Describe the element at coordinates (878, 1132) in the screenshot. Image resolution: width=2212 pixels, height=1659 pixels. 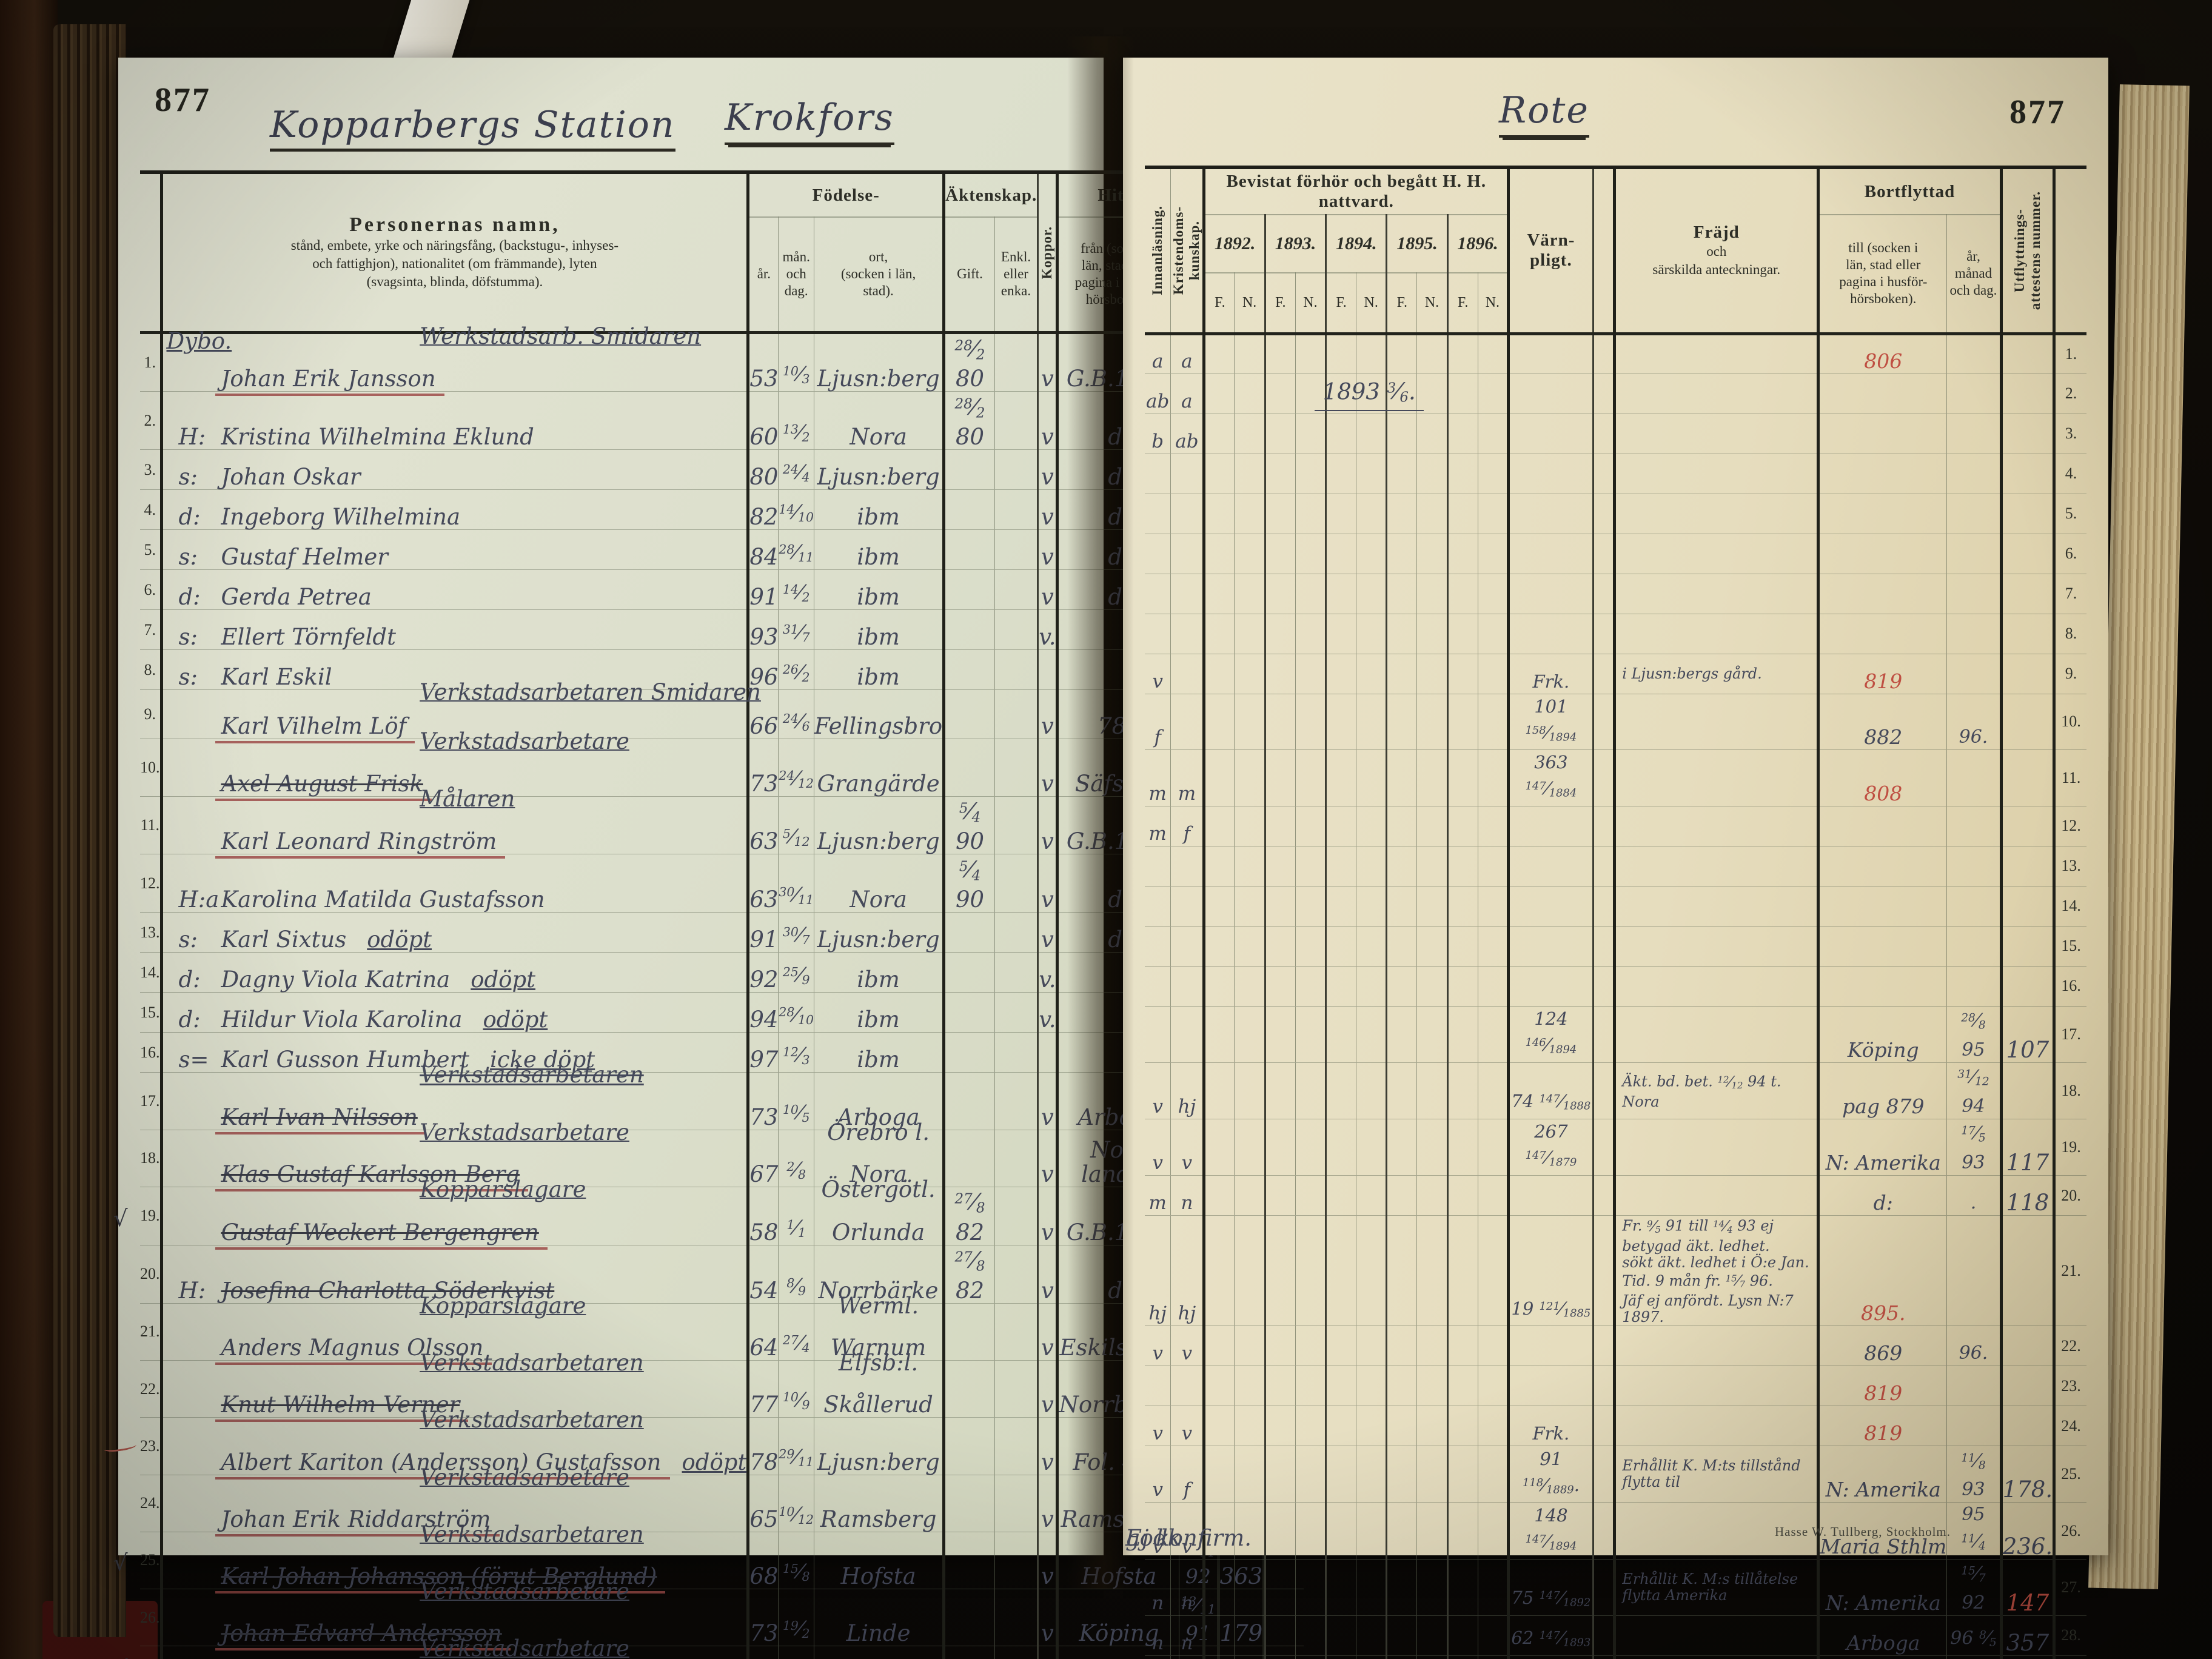
I see `birth-region: Örebro l.` at that location.